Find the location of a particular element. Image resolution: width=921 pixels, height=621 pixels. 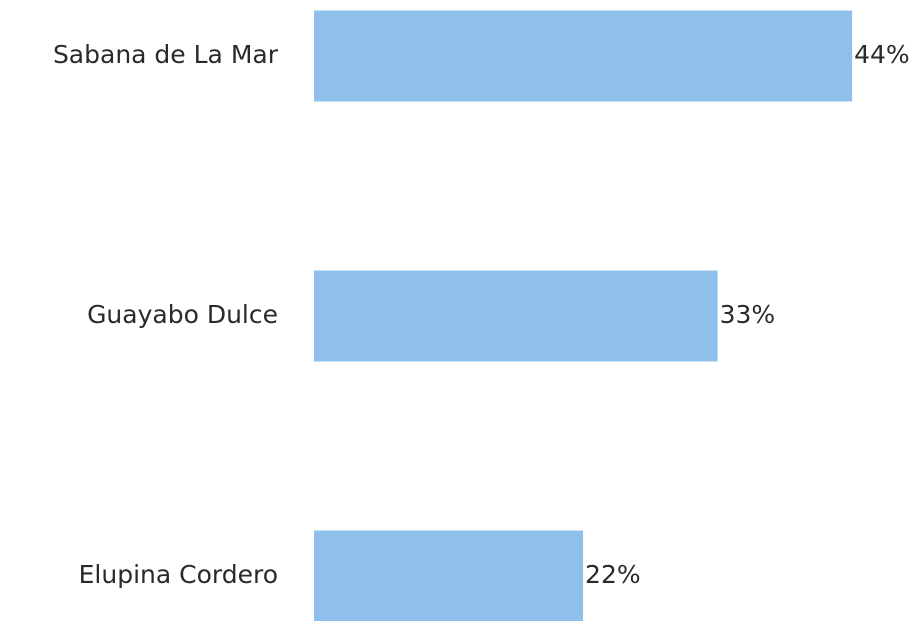

category-label: Elupina Cordero is located at coordinates (178, 574).